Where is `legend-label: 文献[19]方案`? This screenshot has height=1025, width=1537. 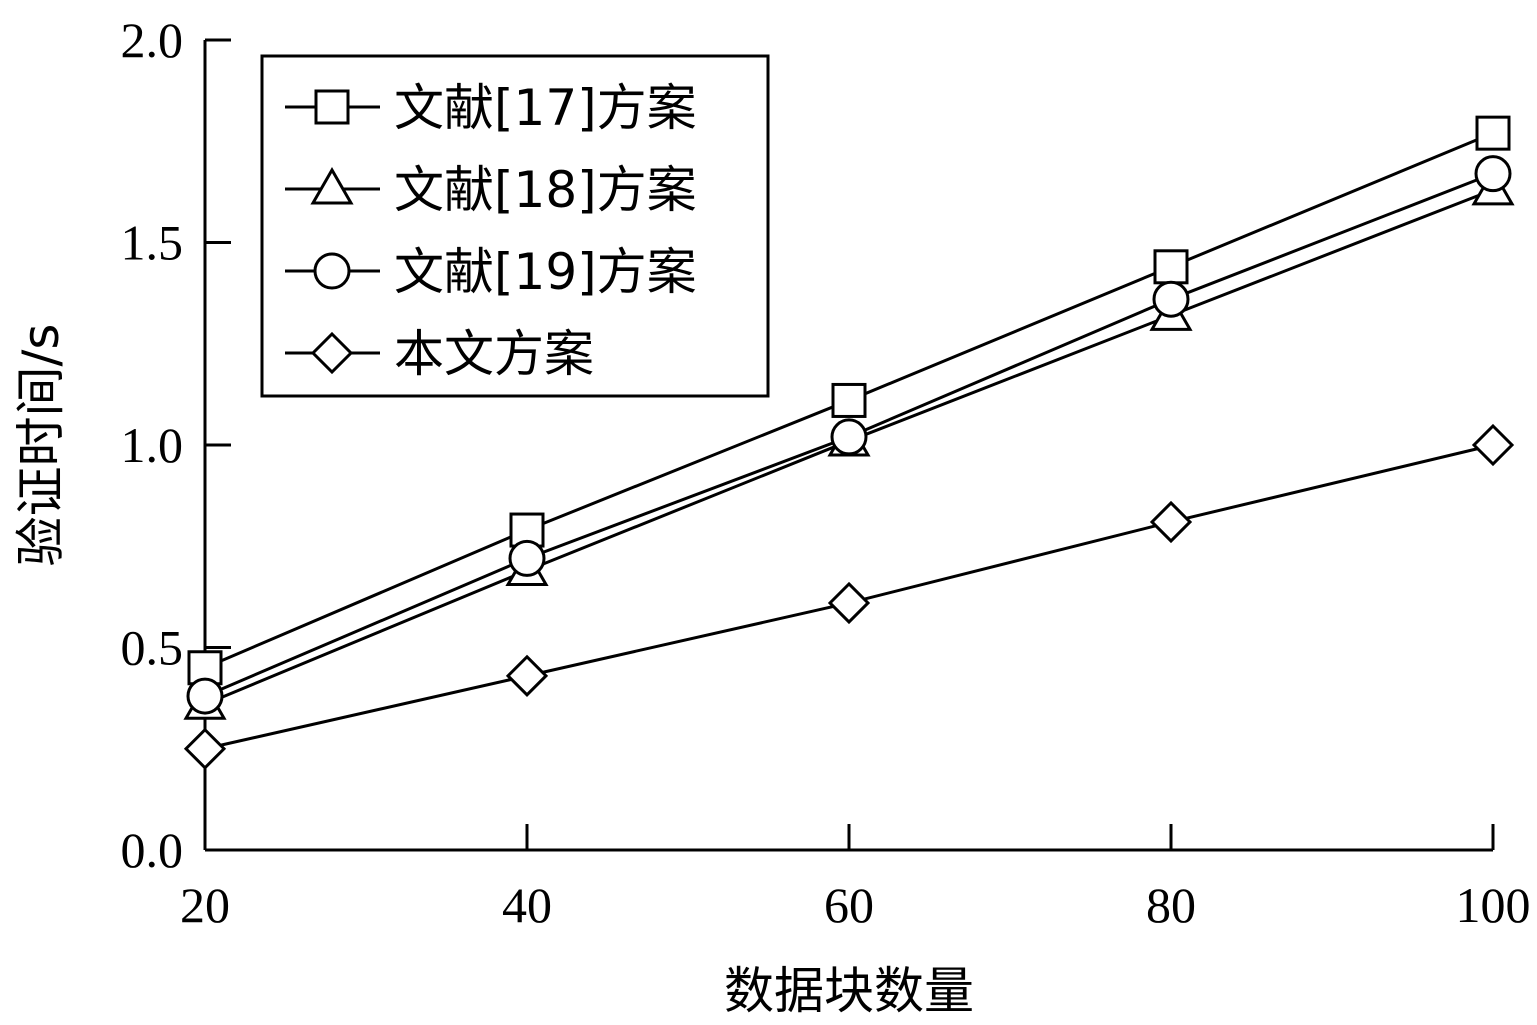 legend-label: 文献[19]方案 is located at coordinates (545, 272).